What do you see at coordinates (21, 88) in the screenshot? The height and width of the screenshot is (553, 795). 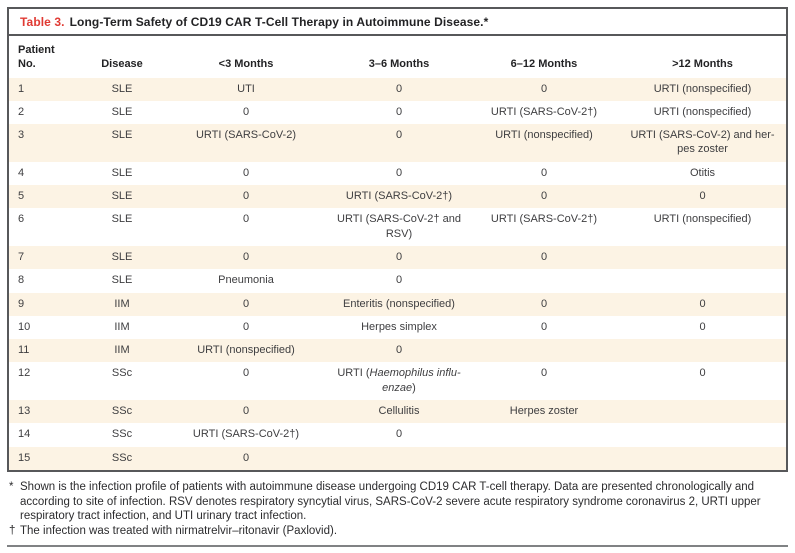 I see `cell-patient-no: 1` at bounding box center [21, 88].